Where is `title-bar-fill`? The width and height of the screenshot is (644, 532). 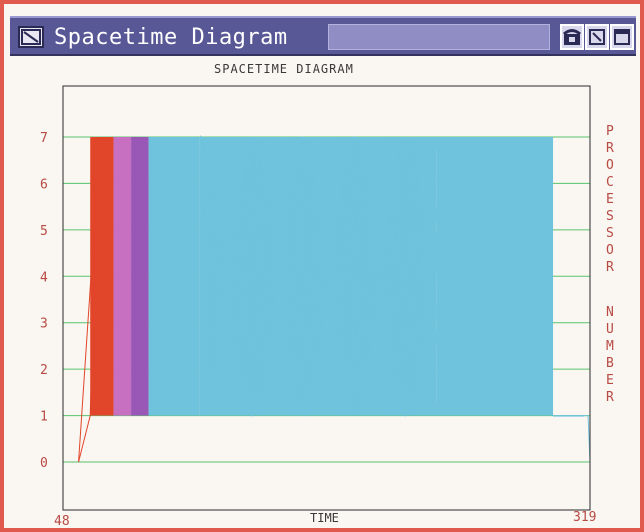 title-bar-fill is located at coordinates (439, 37).